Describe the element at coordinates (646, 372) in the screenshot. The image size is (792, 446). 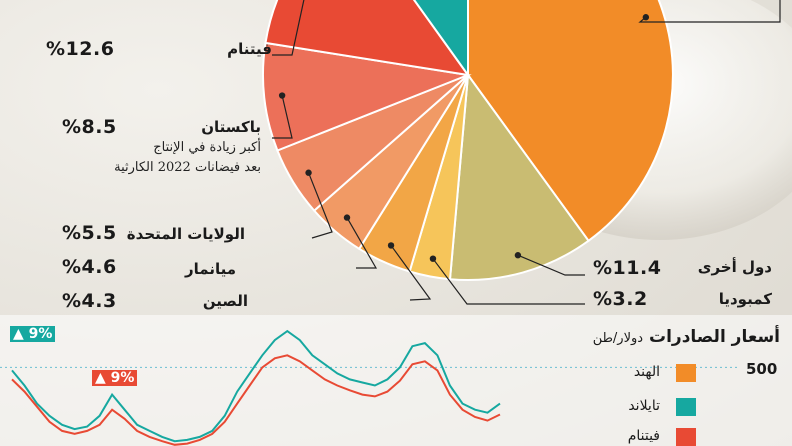
I see `legend-india: الهند` at that location.